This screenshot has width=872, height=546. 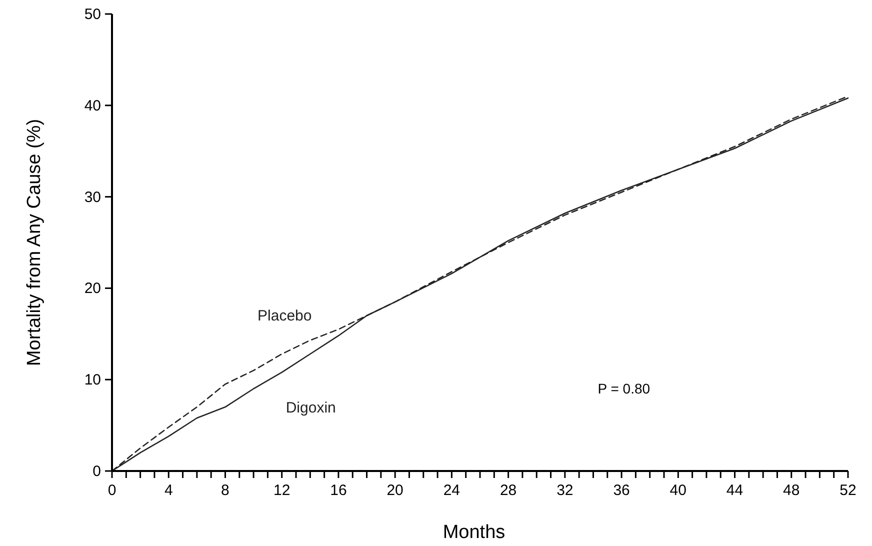 What do you see at coordinates (92, 197) in the screenshot?
I see `y-tick-label: 30` at bounding box center [92, 197].